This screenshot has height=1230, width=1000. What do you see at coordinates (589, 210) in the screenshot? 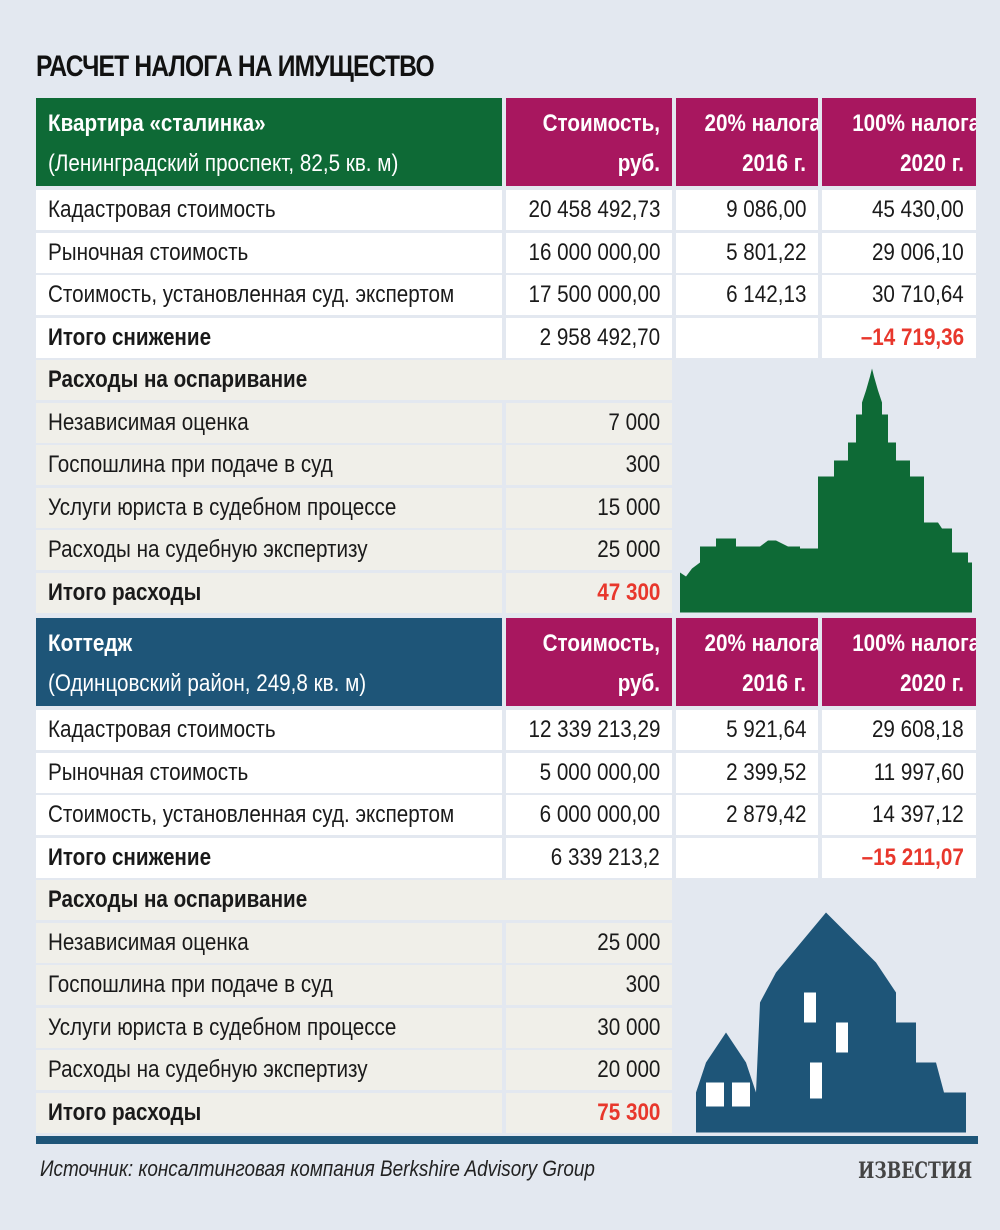
I see `table-row-value: 20 458 492,73` at bounding box center [589, 210].